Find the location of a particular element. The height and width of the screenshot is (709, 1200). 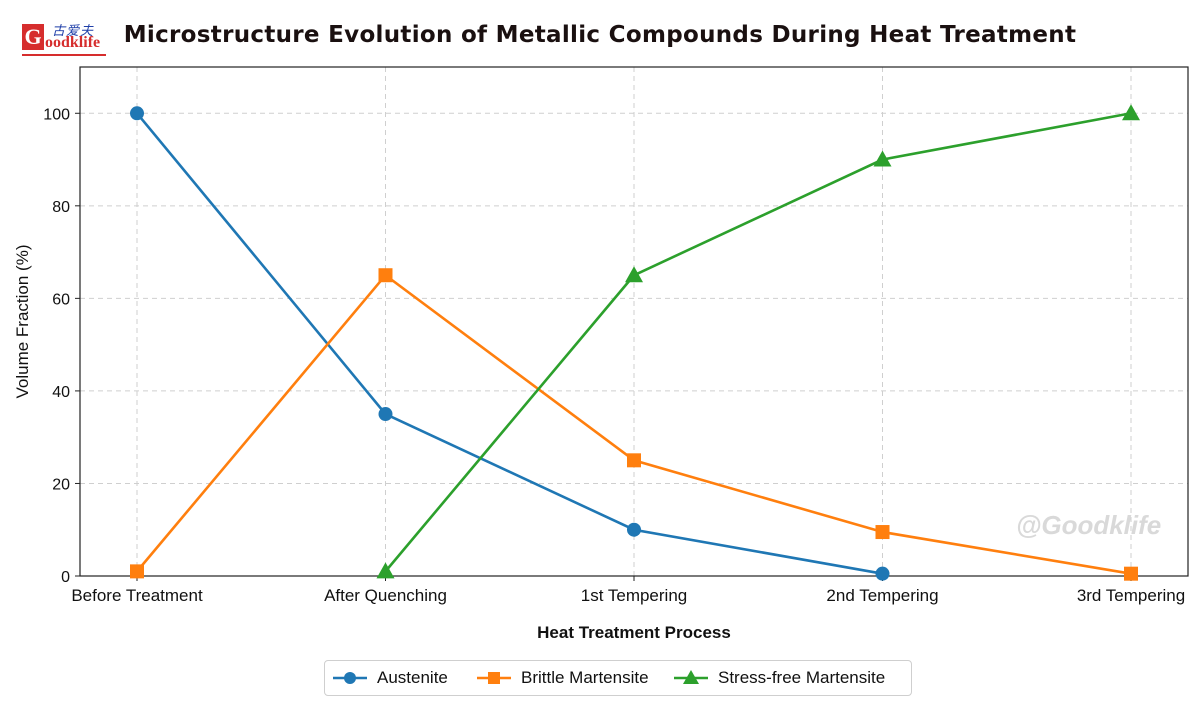

y-tick-label: 100 is located at coordinates (56, 114).